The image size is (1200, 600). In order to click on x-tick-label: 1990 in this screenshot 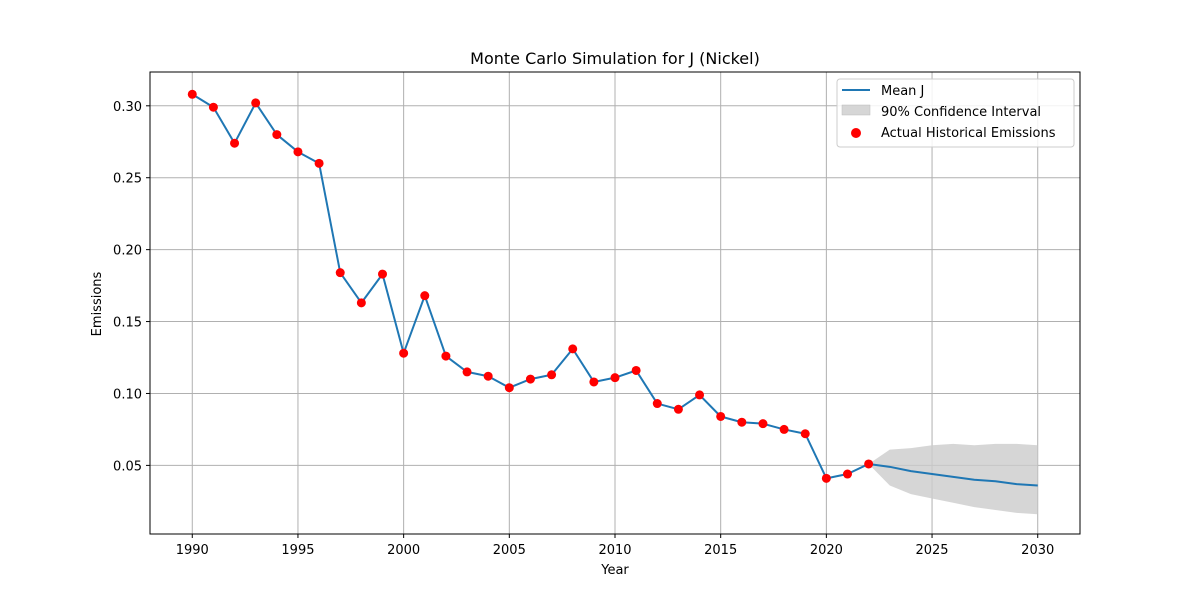, I will do `click(192, 550)`.